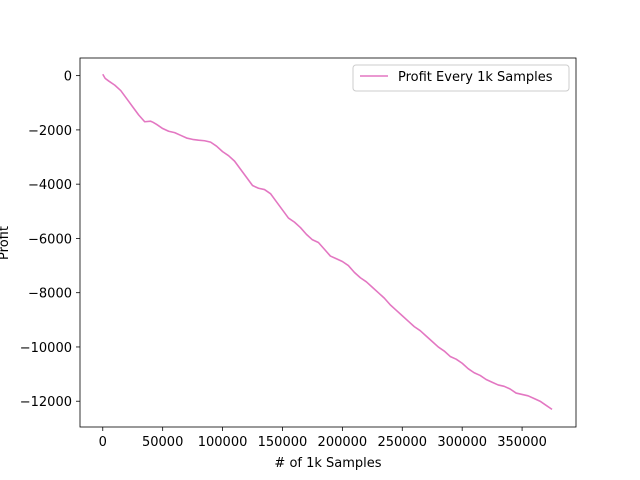 The height and width of the screenshot is (480, 640). Describe the element at coordinates (223, 442) in the screenshot. I see `x-tick-label: 100000` at that location.